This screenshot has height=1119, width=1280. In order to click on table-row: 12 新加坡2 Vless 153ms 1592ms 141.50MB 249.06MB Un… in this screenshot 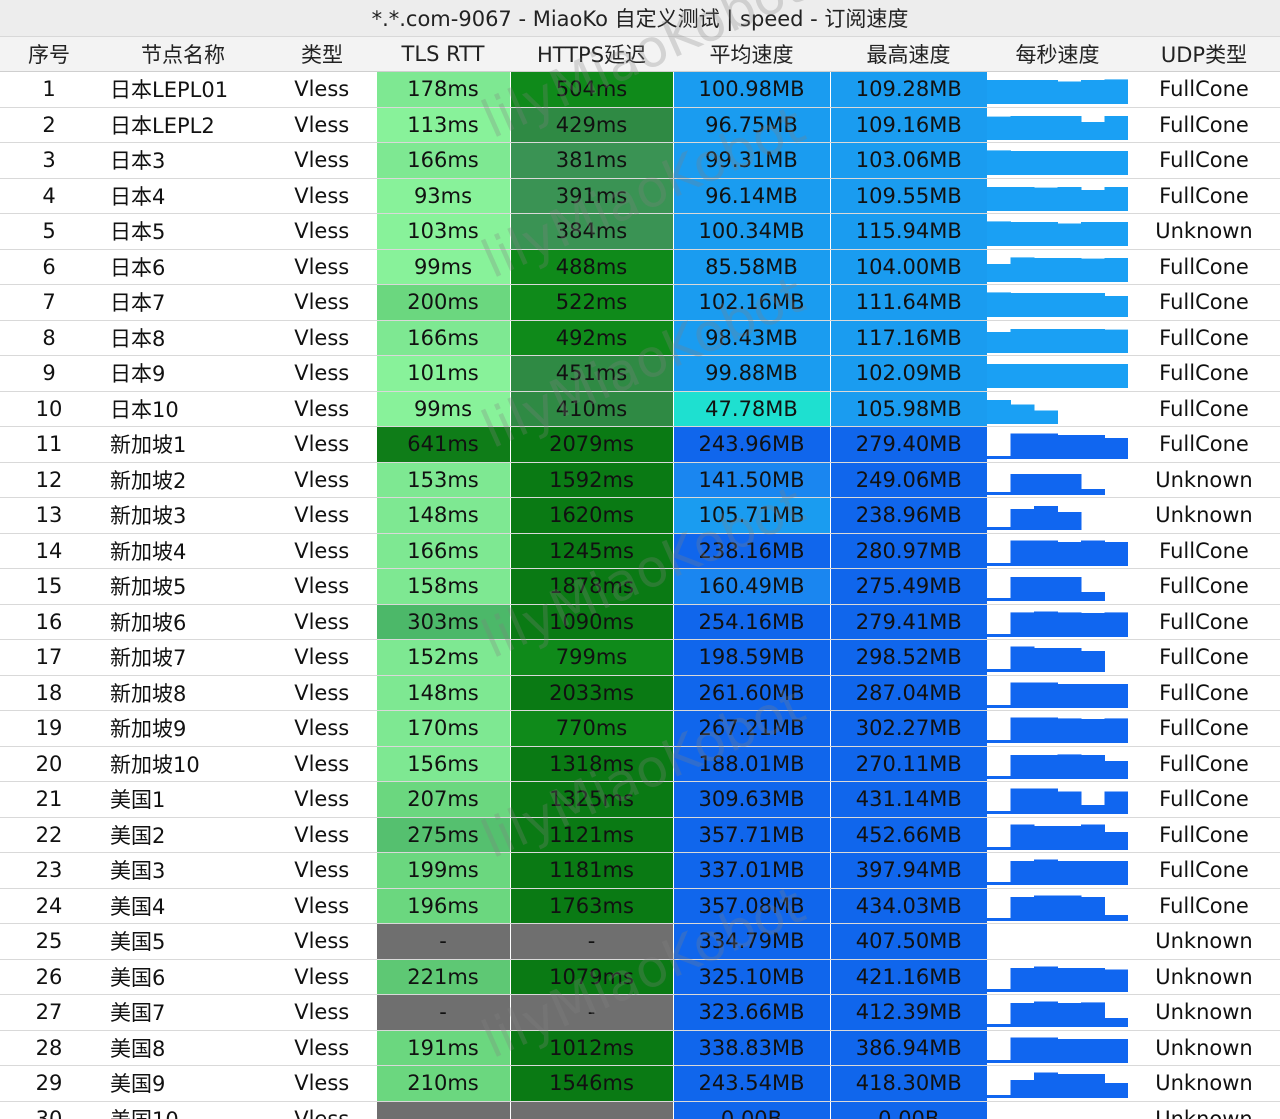, I will do `click(640, 480)`.